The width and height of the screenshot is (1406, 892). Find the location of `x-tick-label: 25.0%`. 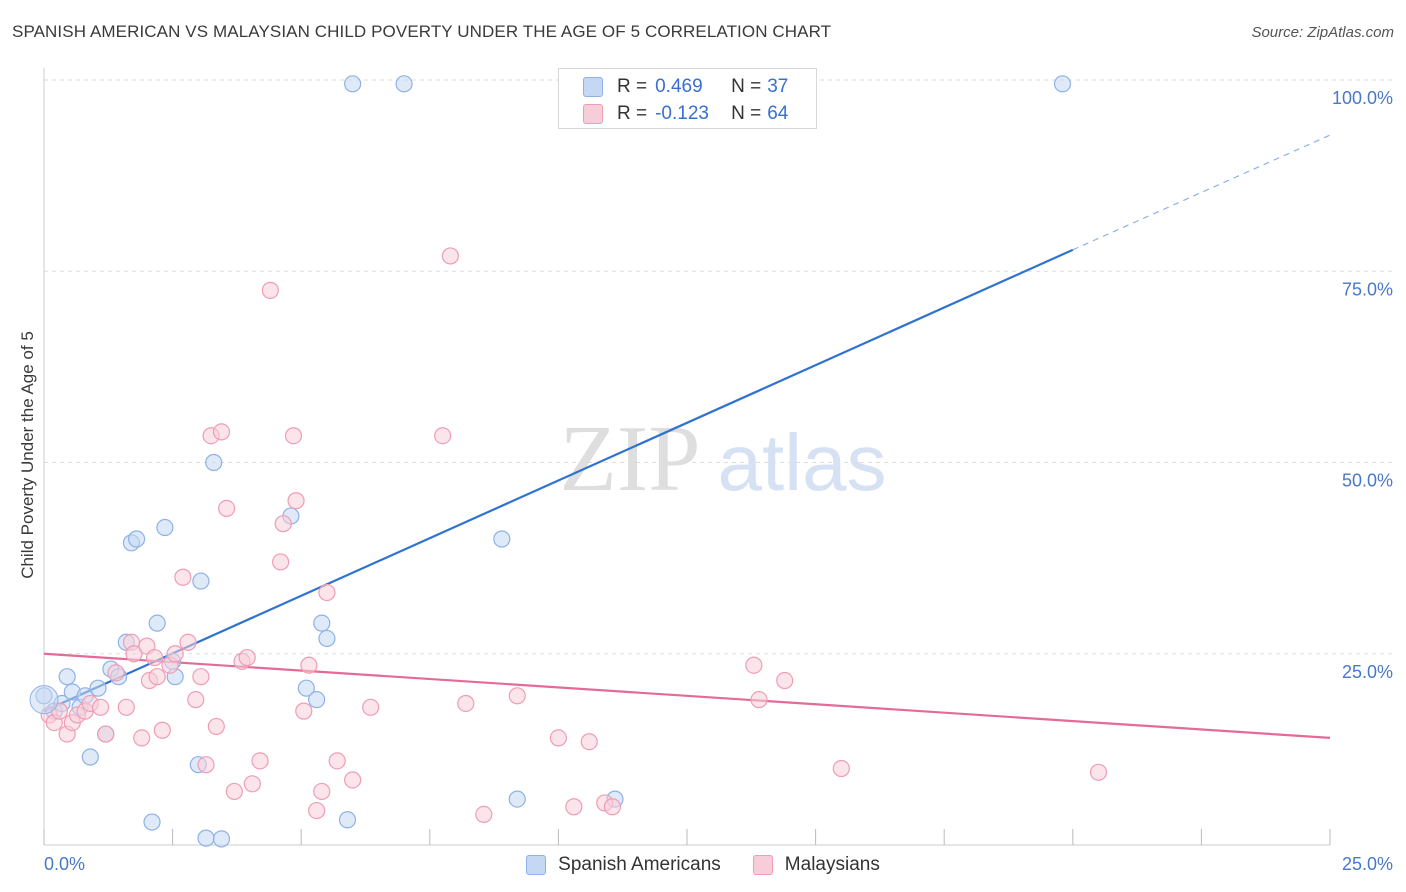

x-tick-label: 25.0% is located at coordinates (1367, 864).